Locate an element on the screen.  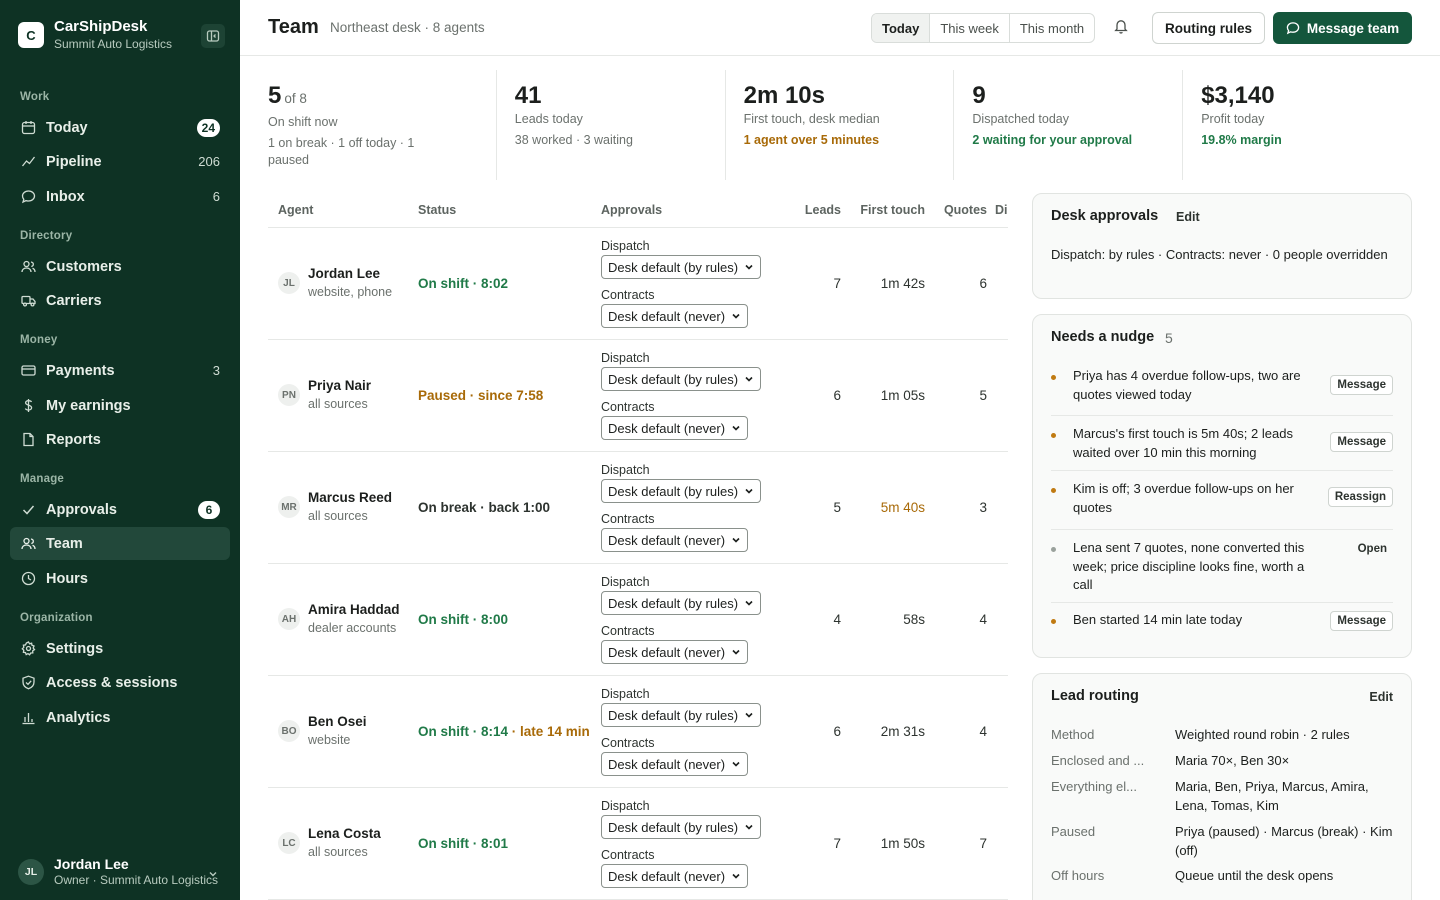
col-agent: Agent is located at coordinates (343, 210).